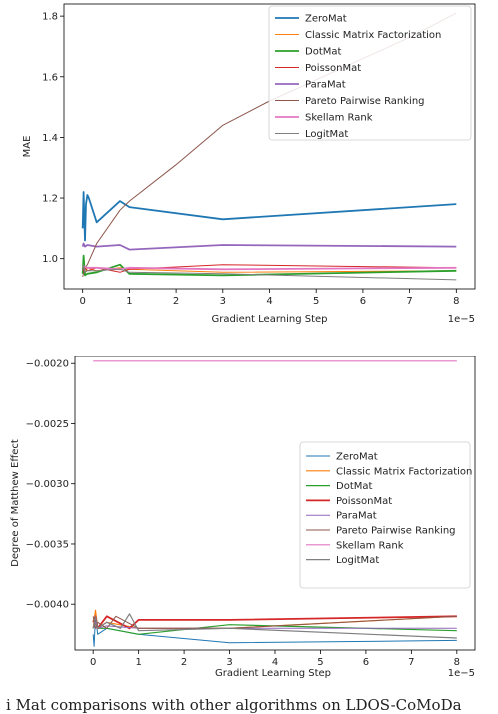  I want to click on y-axis-label: Degree of Matthew Effect, so click(15, 503).